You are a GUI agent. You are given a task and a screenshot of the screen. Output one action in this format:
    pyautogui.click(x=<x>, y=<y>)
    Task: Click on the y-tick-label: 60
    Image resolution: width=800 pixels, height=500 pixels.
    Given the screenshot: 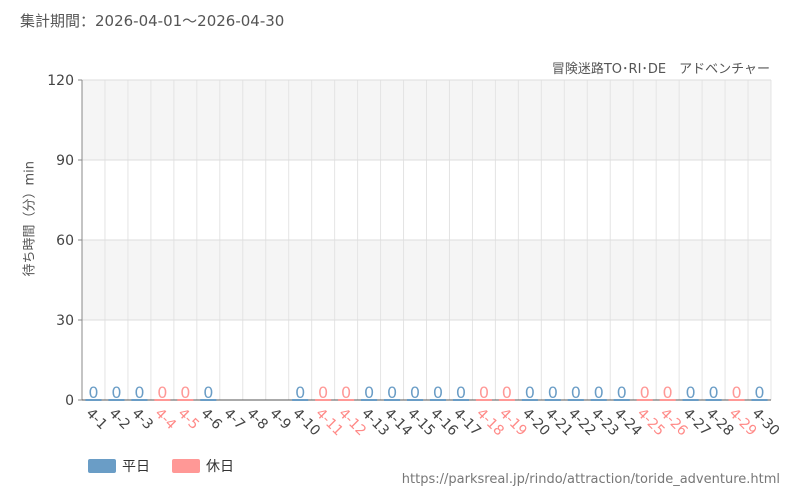 What is the action you would take?
    pyautogui.click(x=65, y=241)
    